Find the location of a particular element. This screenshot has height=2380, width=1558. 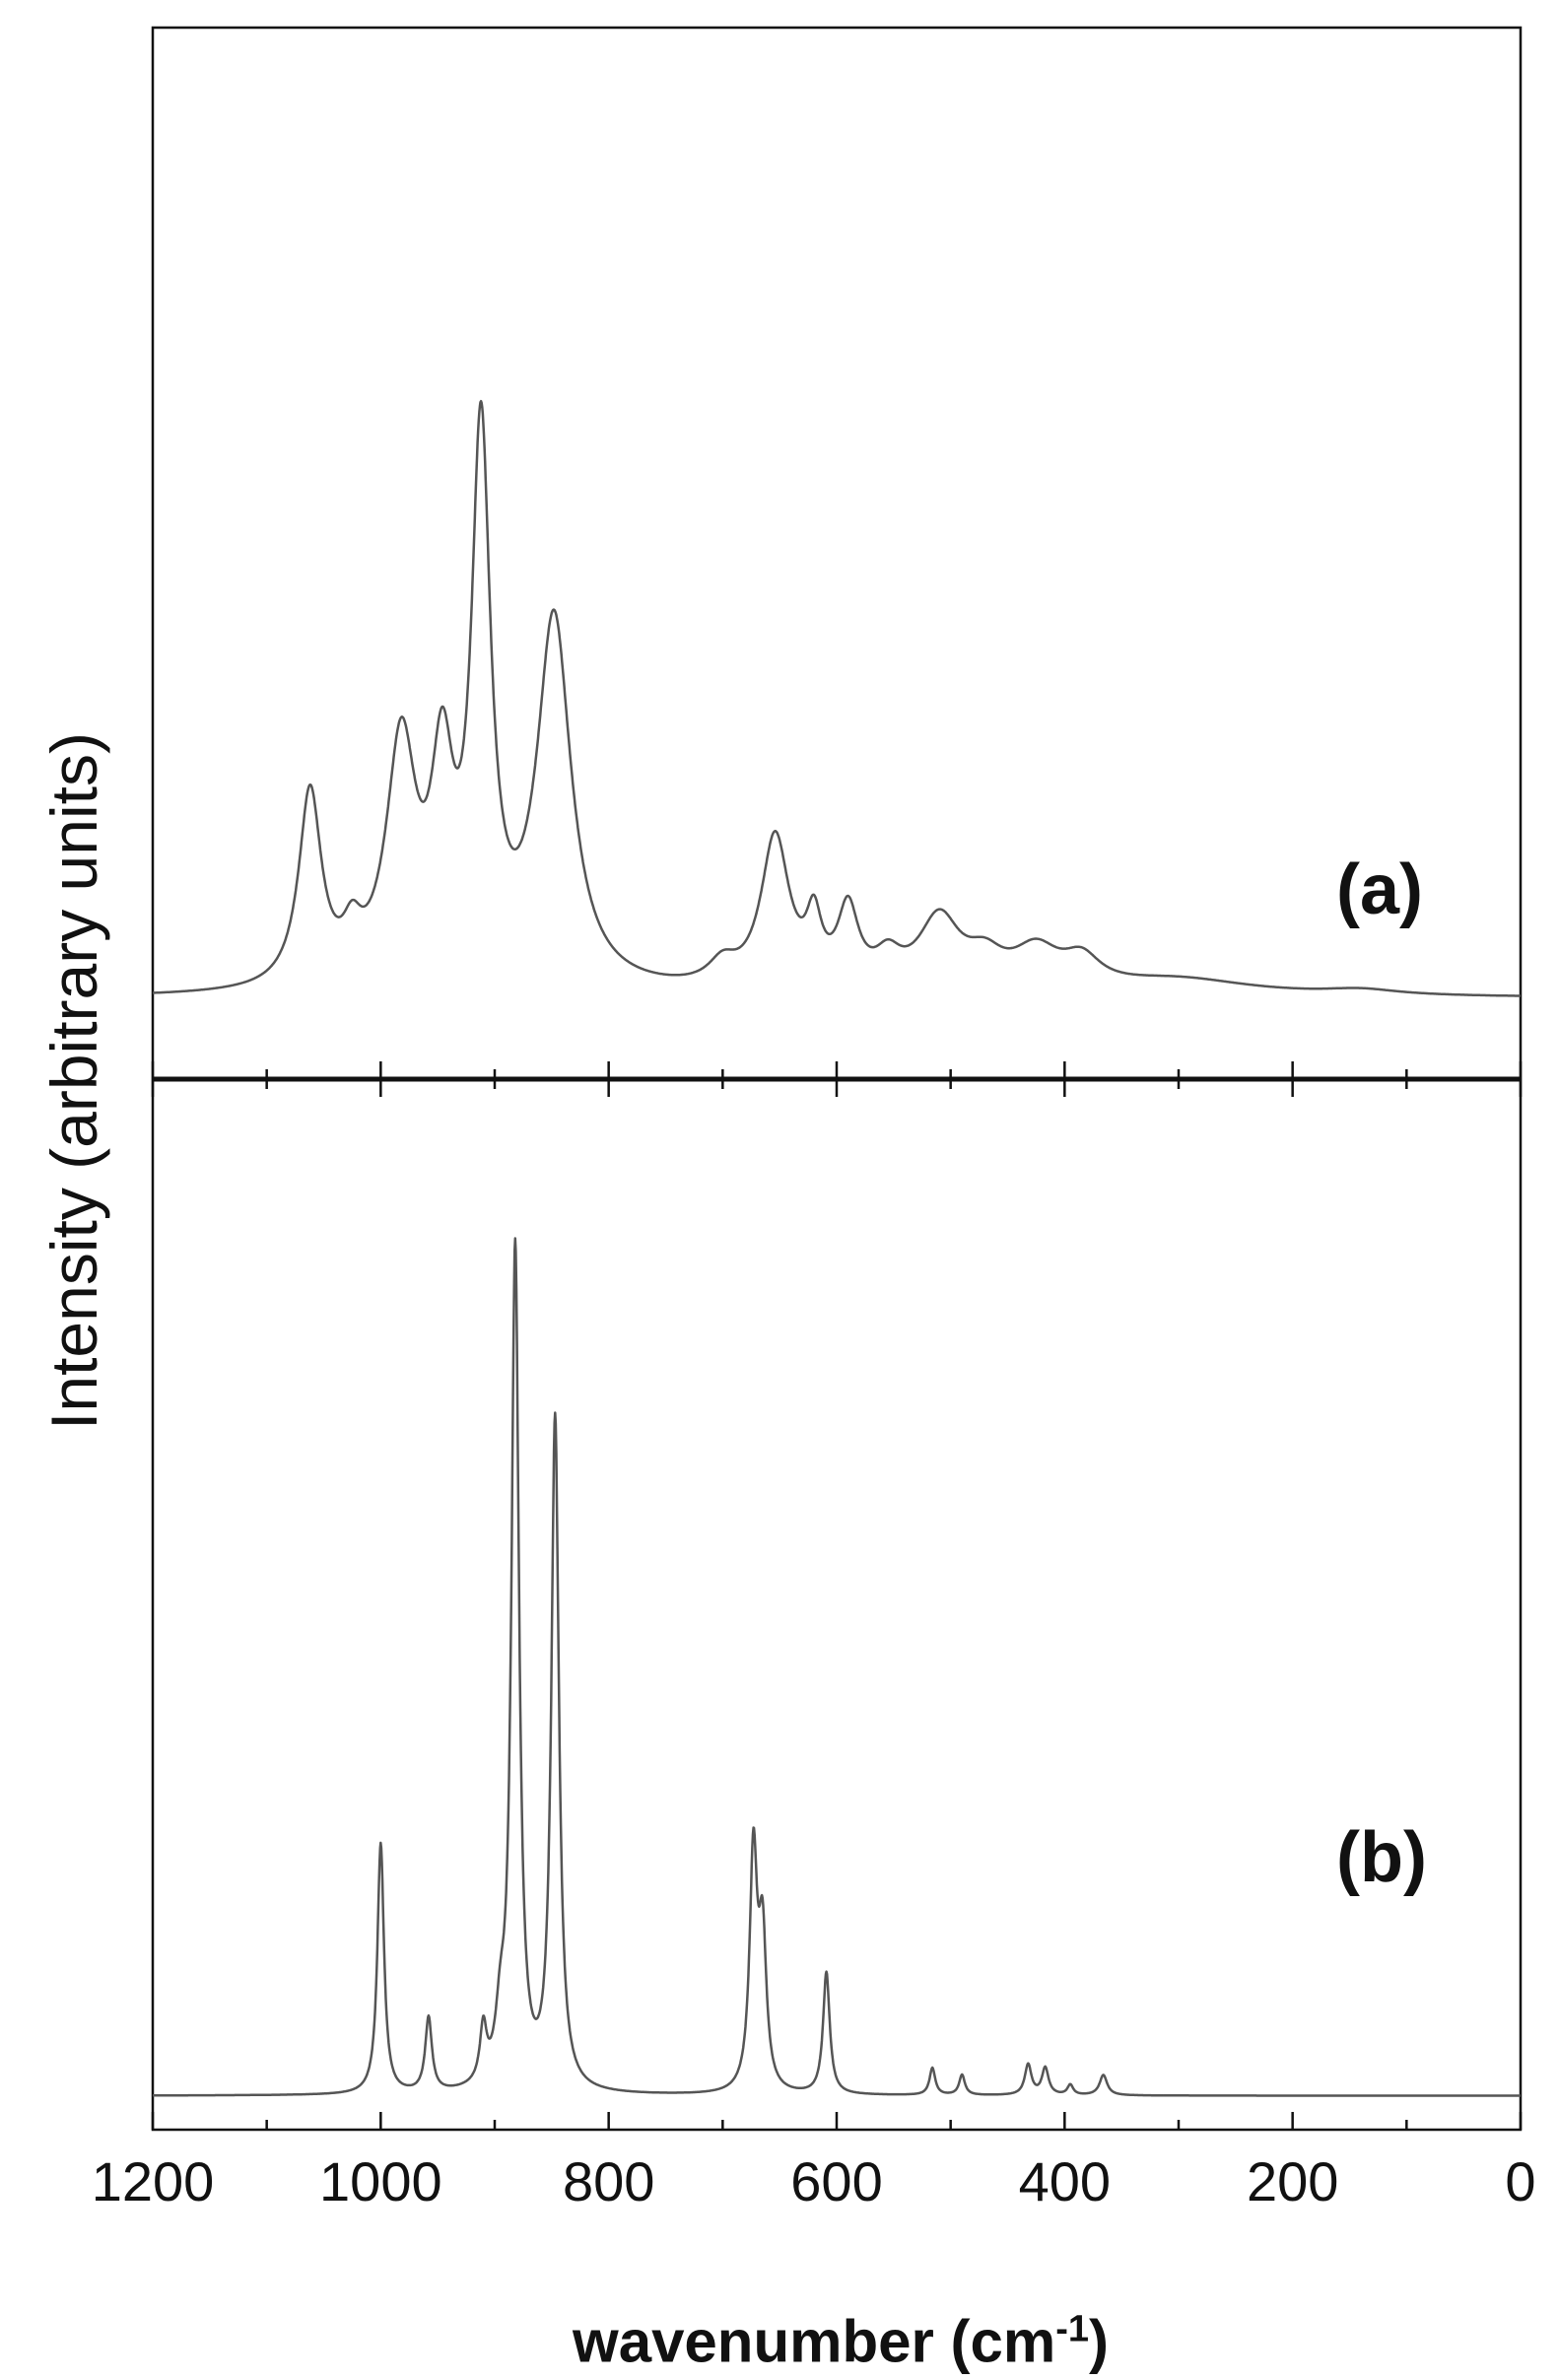

x-tick-label: 0 is located at coordinates (1520, 2181).